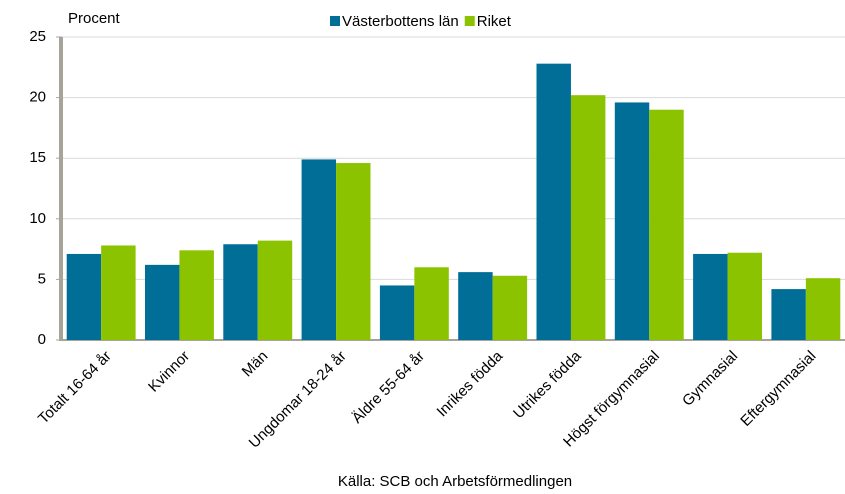 This screenshot has height=494, width=845. What do you see at coordinates (75, 388) in the screenshot?
I see `x-tick-label: Totalt 16-64 år` at bounding box center [75, 388].